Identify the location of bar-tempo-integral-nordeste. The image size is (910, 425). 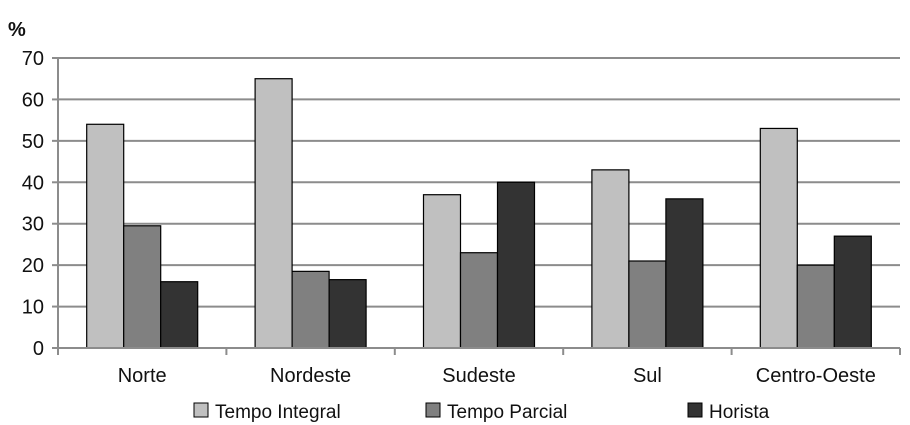
(273, 213).